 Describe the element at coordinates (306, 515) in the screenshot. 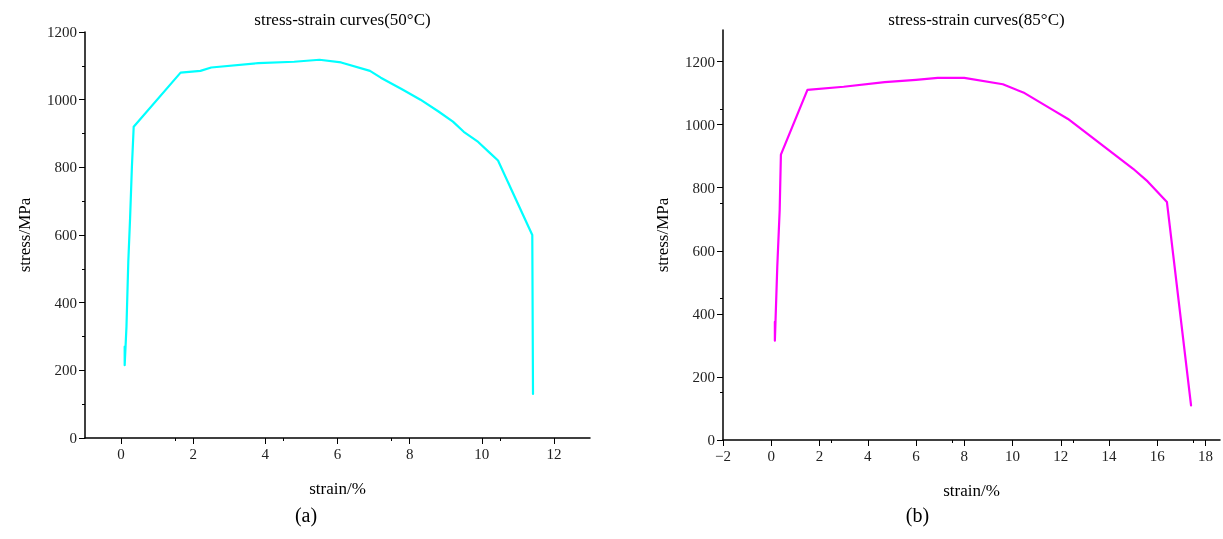

I see `text: (a)` at that location.